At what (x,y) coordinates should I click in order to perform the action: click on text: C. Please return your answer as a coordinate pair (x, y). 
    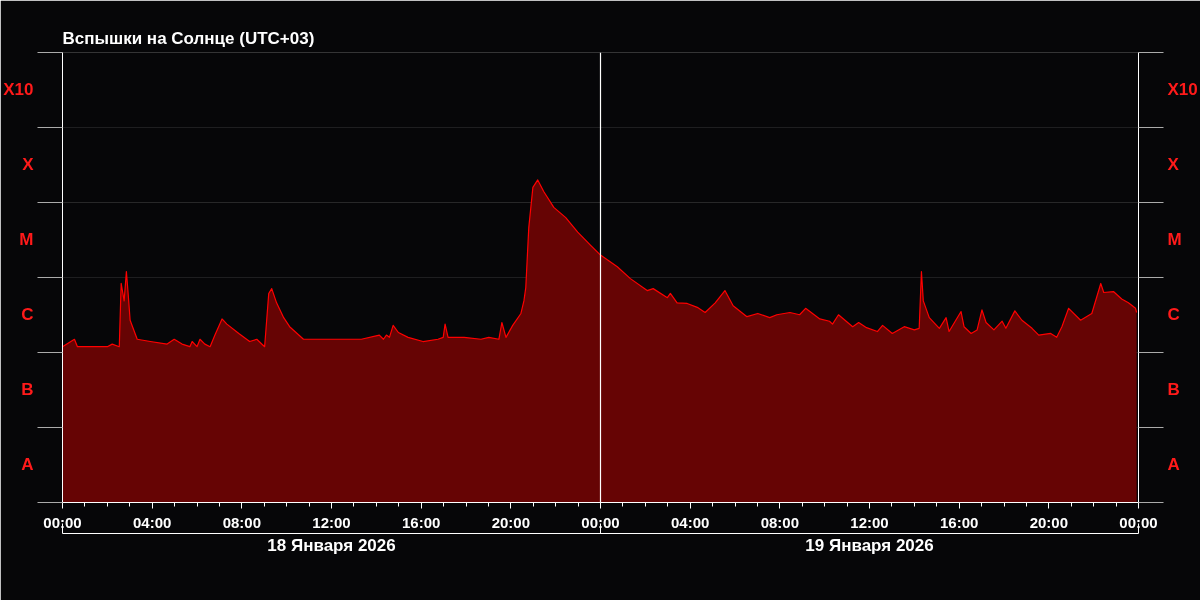
    Looking at the image, I should click on (1173, 315).